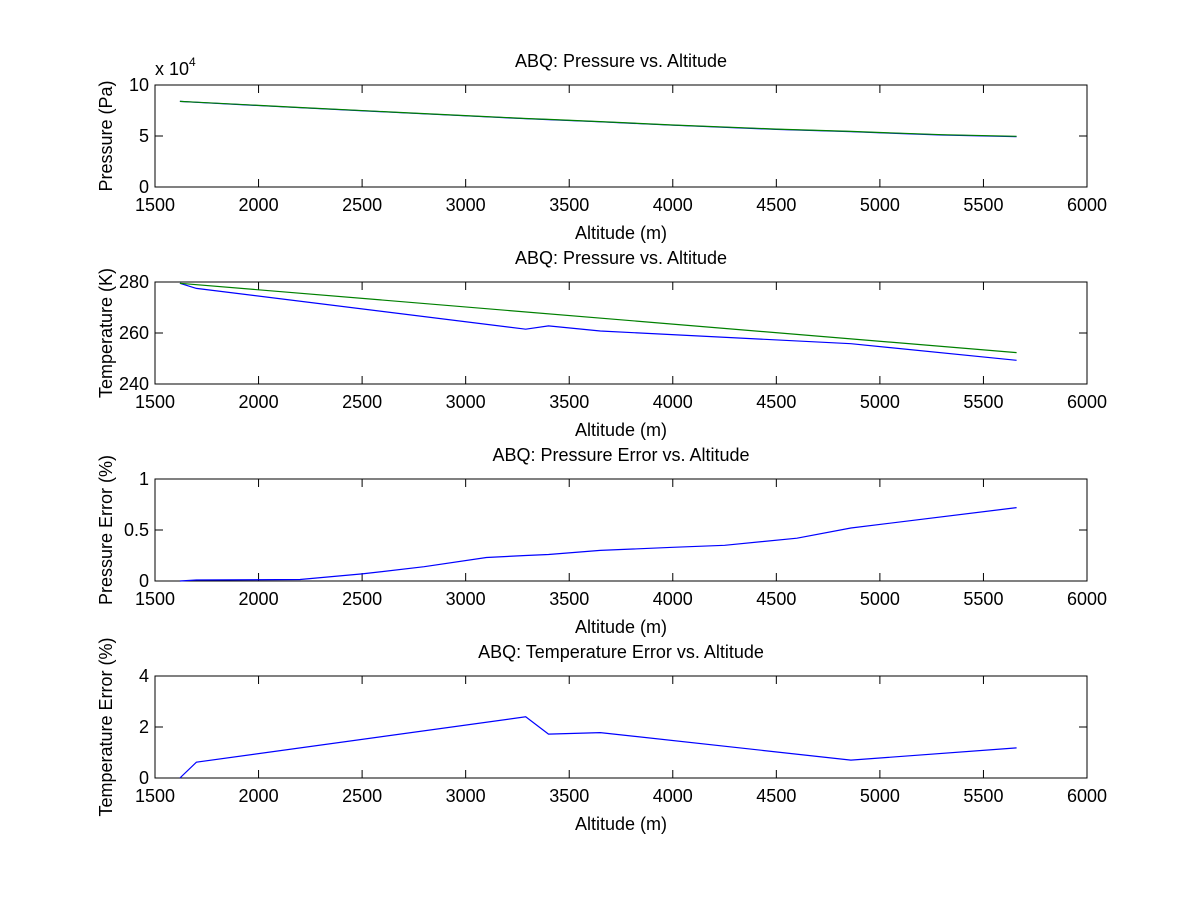 This screenshot has width=1200, height=900. I want to click on y-exponent-power: 4, so click(192, 62).